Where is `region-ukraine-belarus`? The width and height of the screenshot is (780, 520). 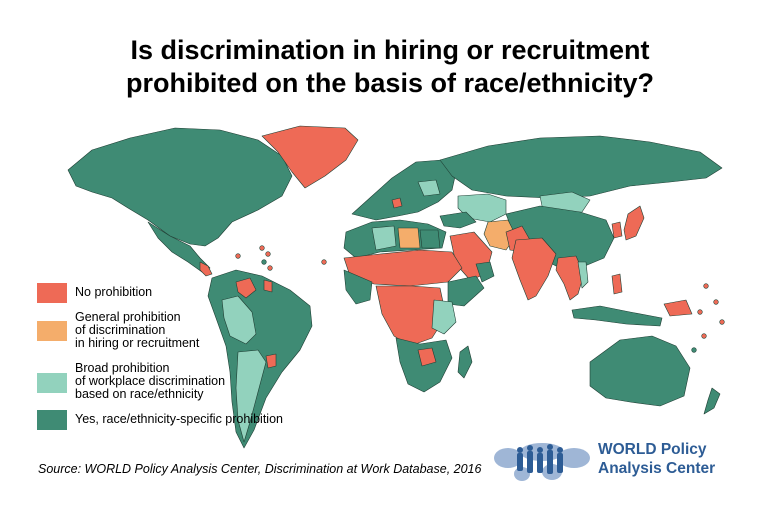 region-ukraine-belarus is located at coordinates (429, 188).